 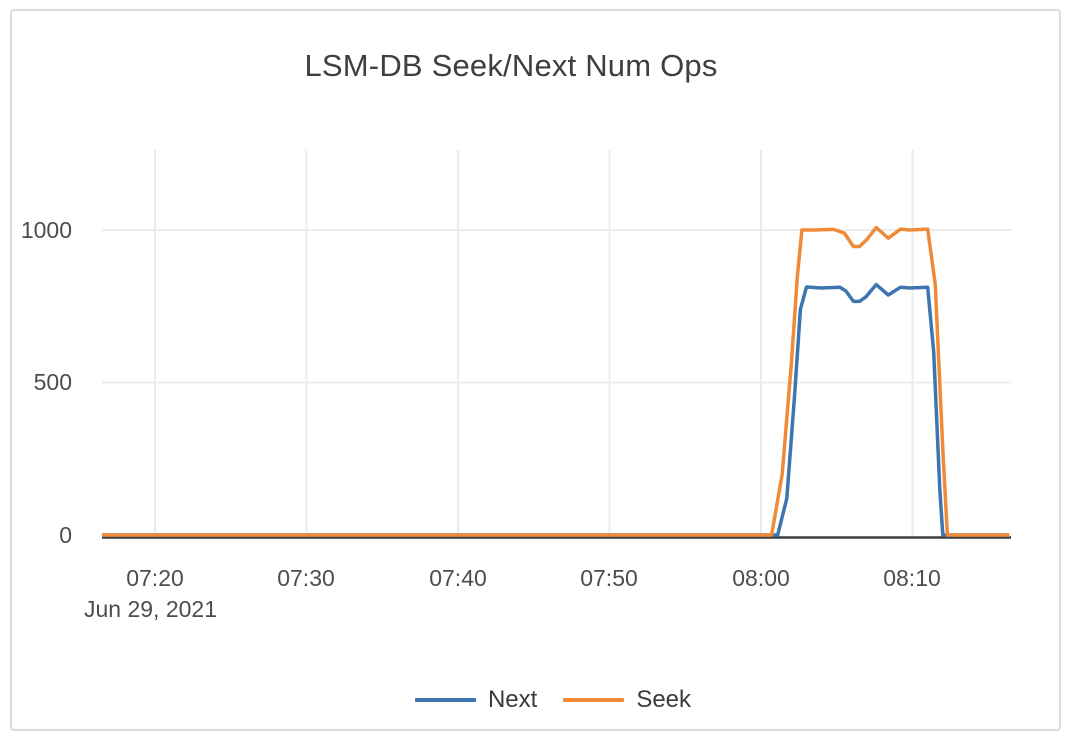 I want to click on x-axis-tick-0720: 07:20, so click(x=155, y=578).